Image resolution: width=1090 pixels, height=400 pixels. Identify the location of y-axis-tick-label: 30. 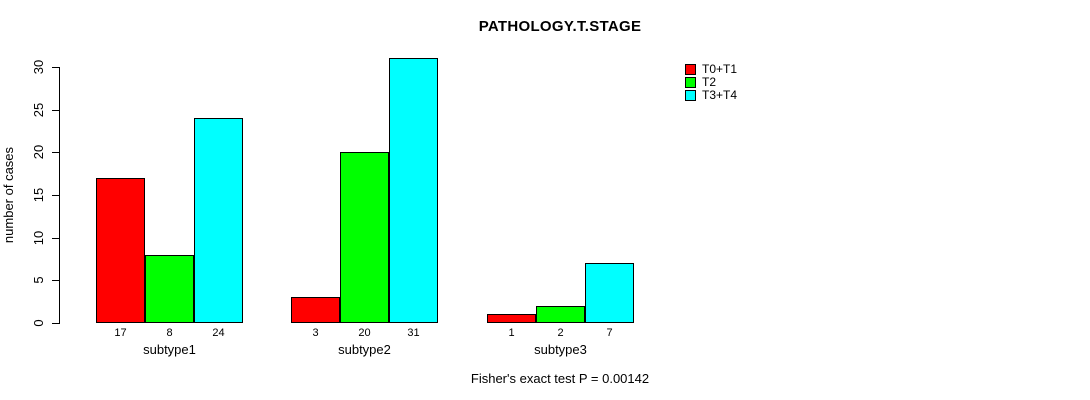
(38, 67).